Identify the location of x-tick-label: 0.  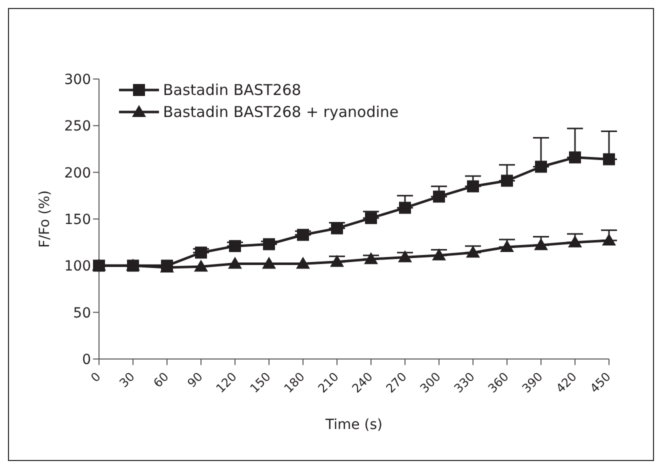
(96, 377).